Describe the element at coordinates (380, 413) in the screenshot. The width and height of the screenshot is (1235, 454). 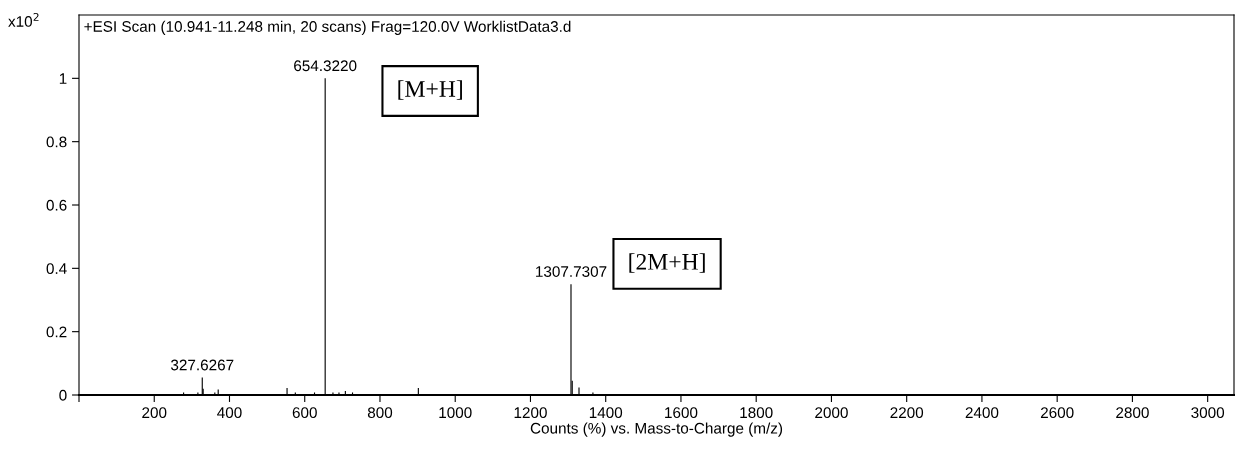
I see `x-tick-label: 800` at that location.